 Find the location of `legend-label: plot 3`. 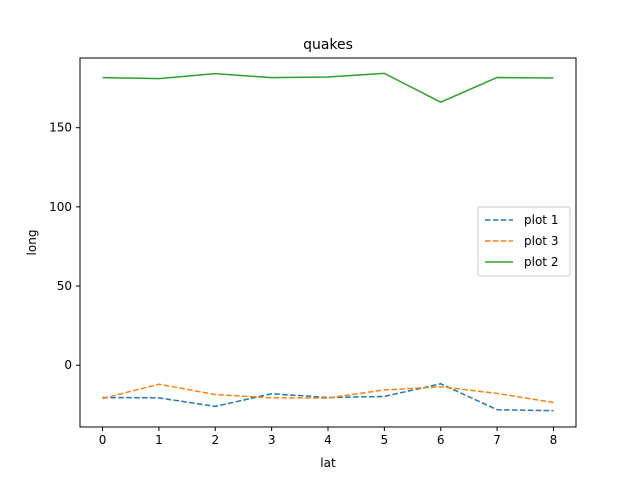

legend-label: plot 3 is located at coordinates (541, 241).